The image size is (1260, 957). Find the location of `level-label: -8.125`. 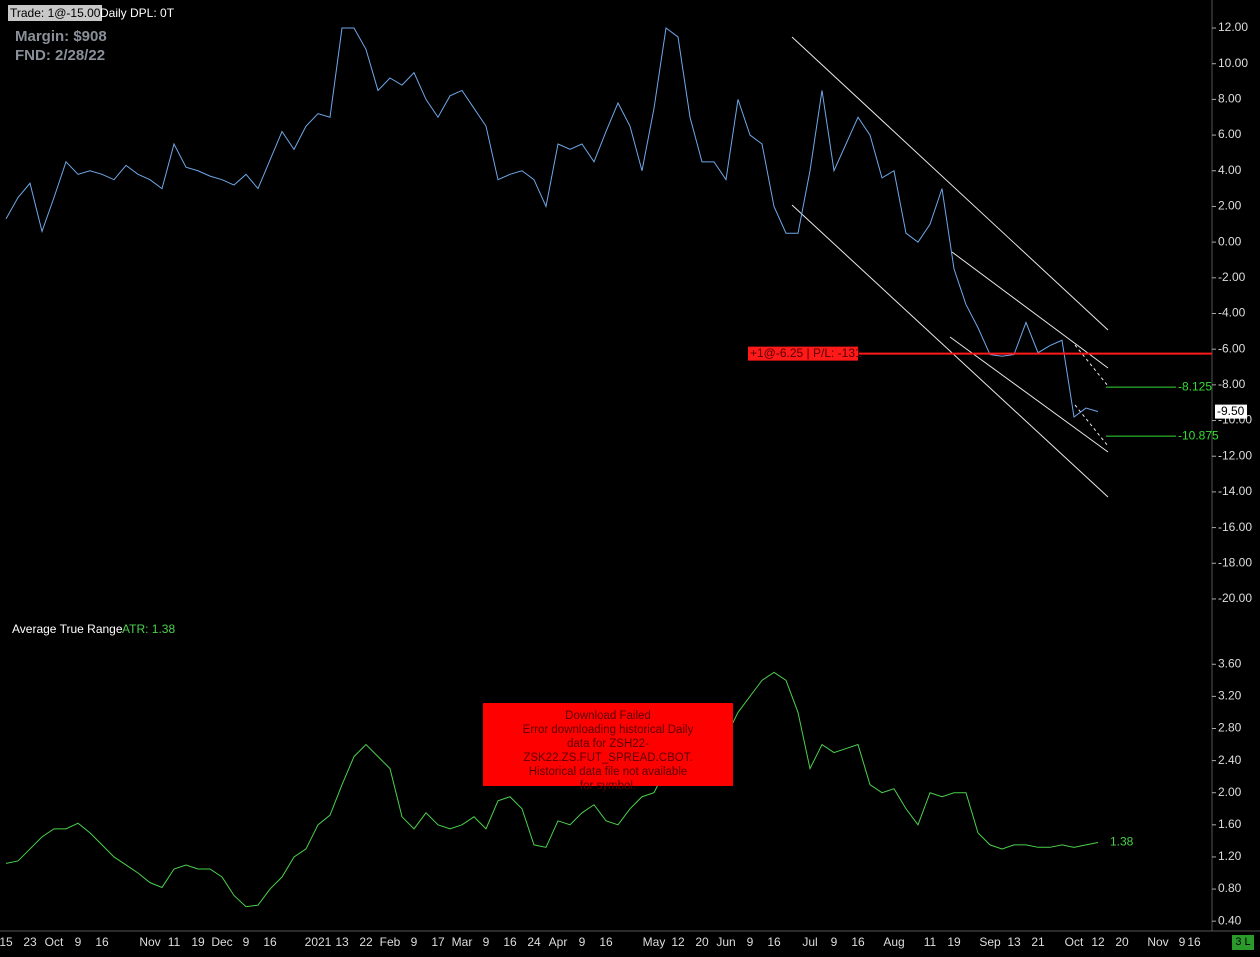

level-label: -8.125 is located at coordinates (1195, 386).